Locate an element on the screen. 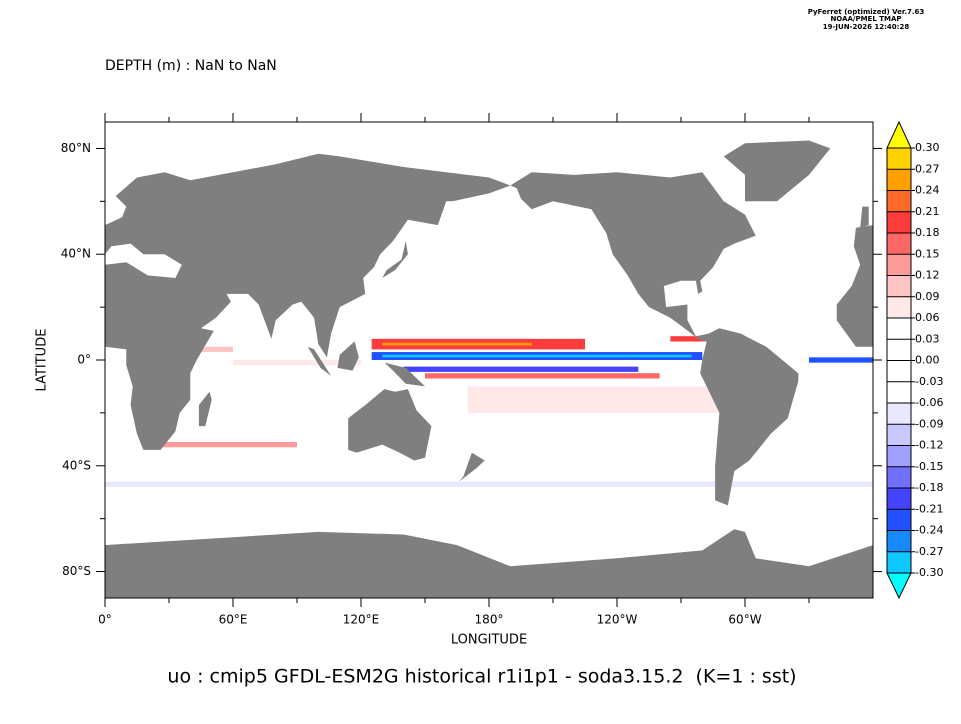 The width and height of the screenshot is (961, 724). colorbar-label: 0.00 is located at coordinates (927, 360).